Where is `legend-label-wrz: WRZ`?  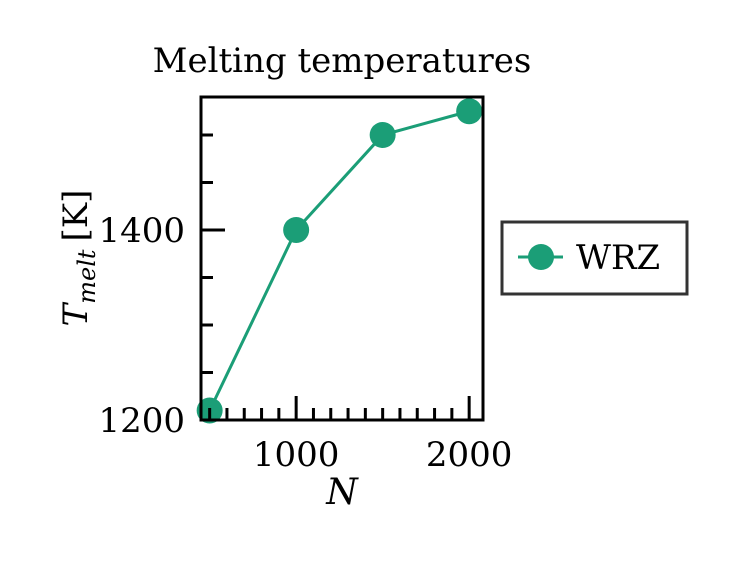
legend-label-wrz: WRZ is located at coordinates (618, 258).